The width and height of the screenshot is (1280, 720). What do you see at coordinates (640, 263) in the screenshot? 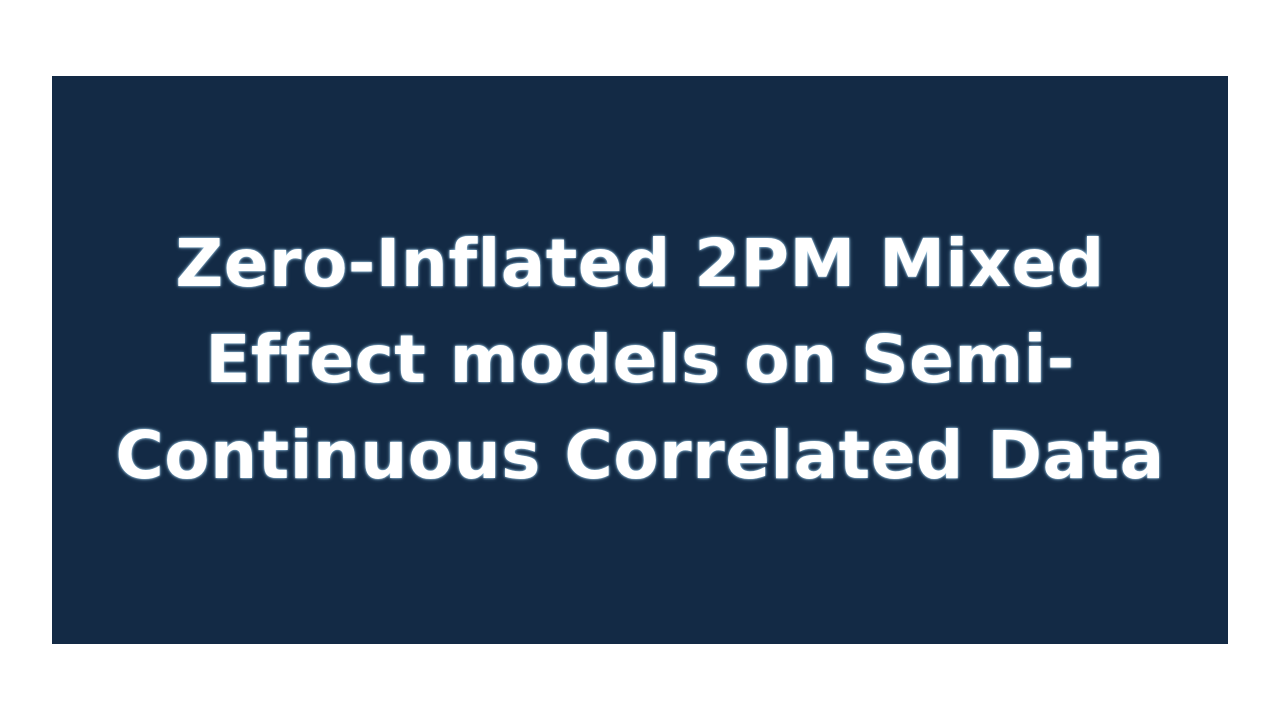
I see `title-line-1: Zero-Inflated 2PM Mixed` at bounding box center [640, 263].